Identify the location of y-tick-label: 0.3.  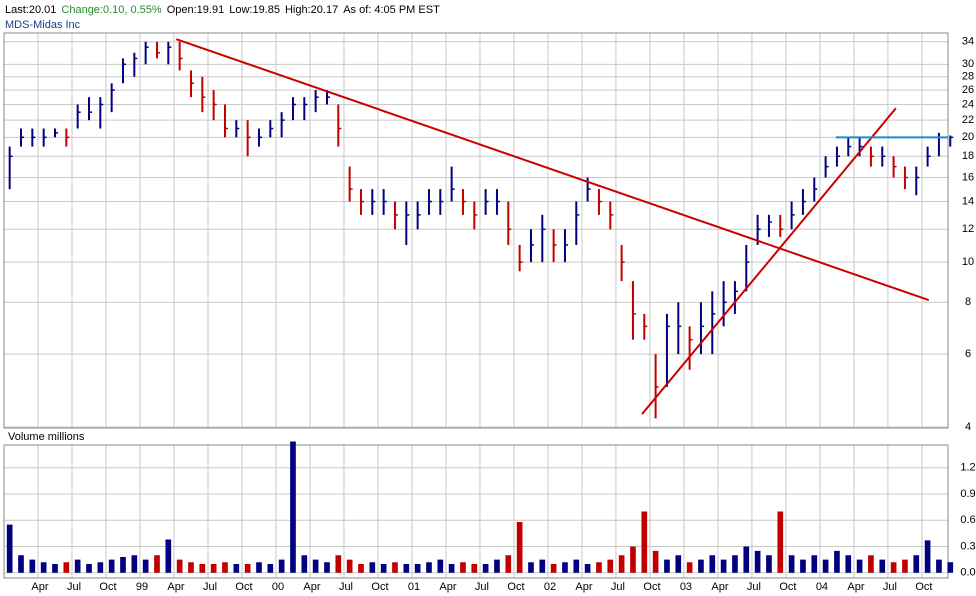
(967, 546).